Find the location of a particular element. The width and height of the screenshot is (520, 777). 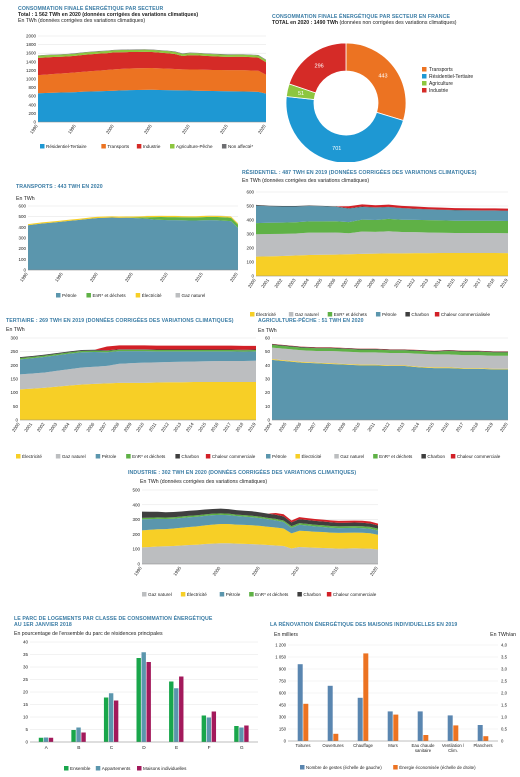

x-tick-label: 2005 is located at coordinates (129, 276).